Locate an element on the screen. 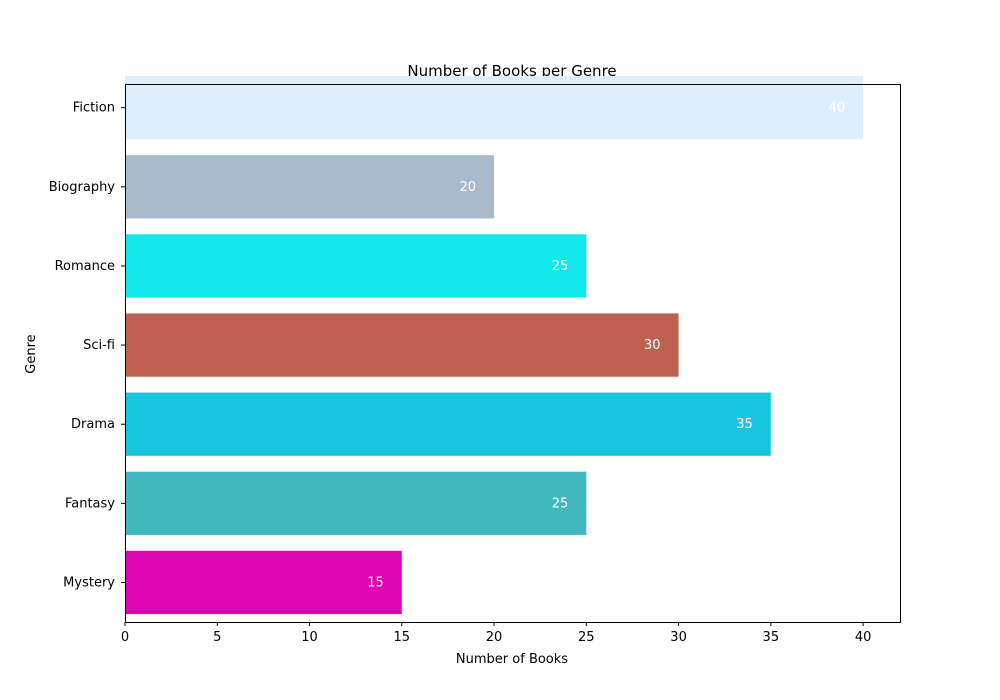 Image resolution: width=1000 pixels, height=700 pixels. x-tick-label: 30 is located at coordinates (678, 637).